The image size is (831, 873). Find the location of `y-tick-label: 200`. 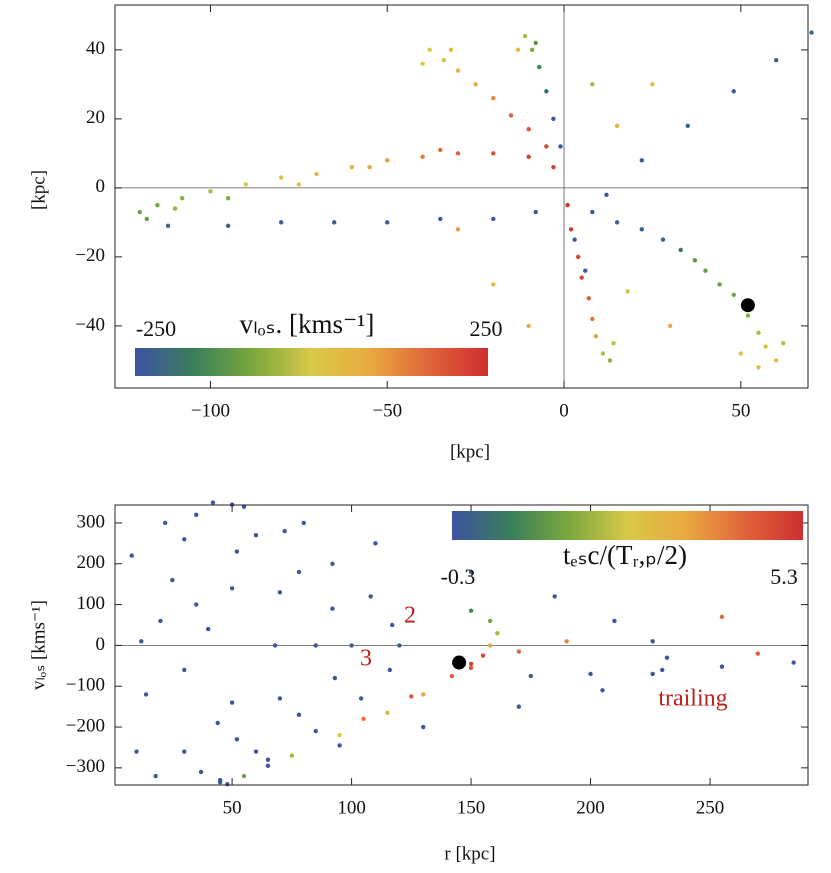

y-tick-label: 200 is located at coordinates (91, 562).